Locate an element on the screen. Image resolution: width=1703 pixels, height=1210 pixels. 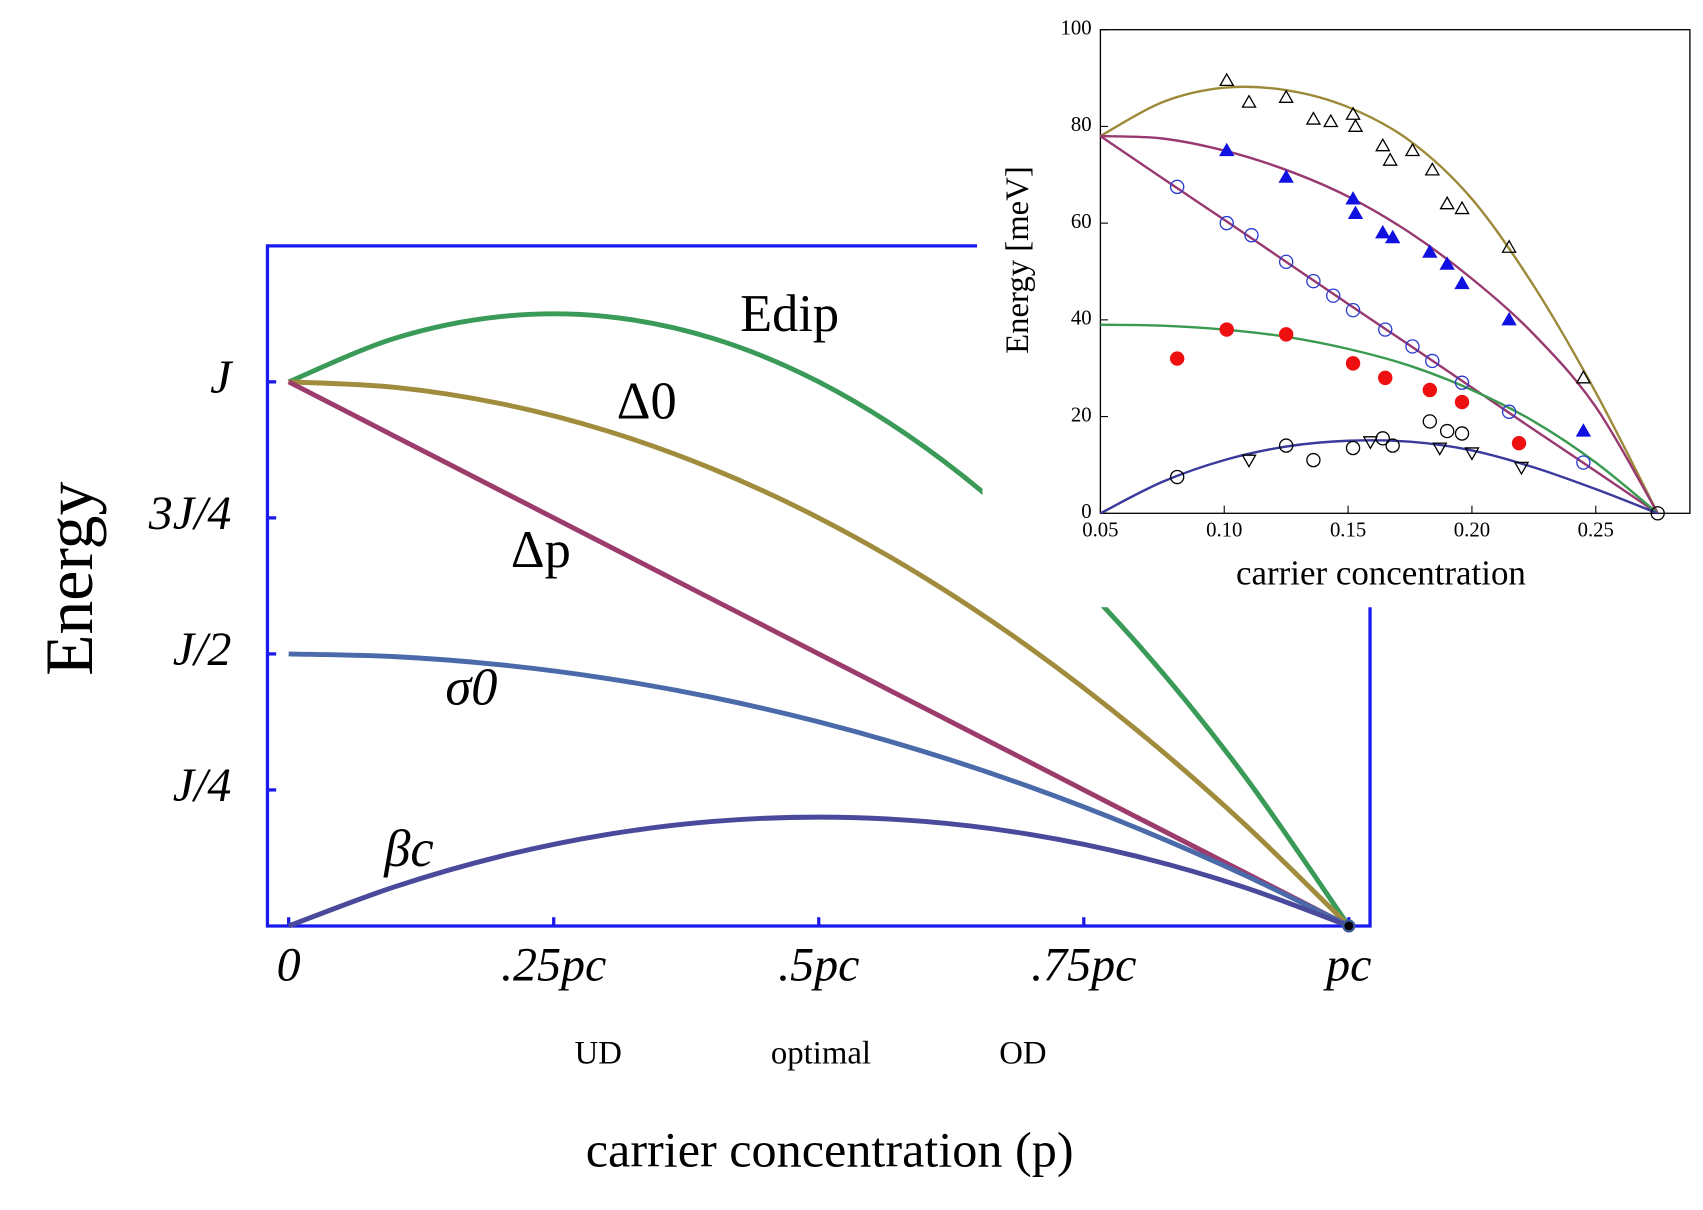
curve-label: Edip is located at coordinates (789, 314).